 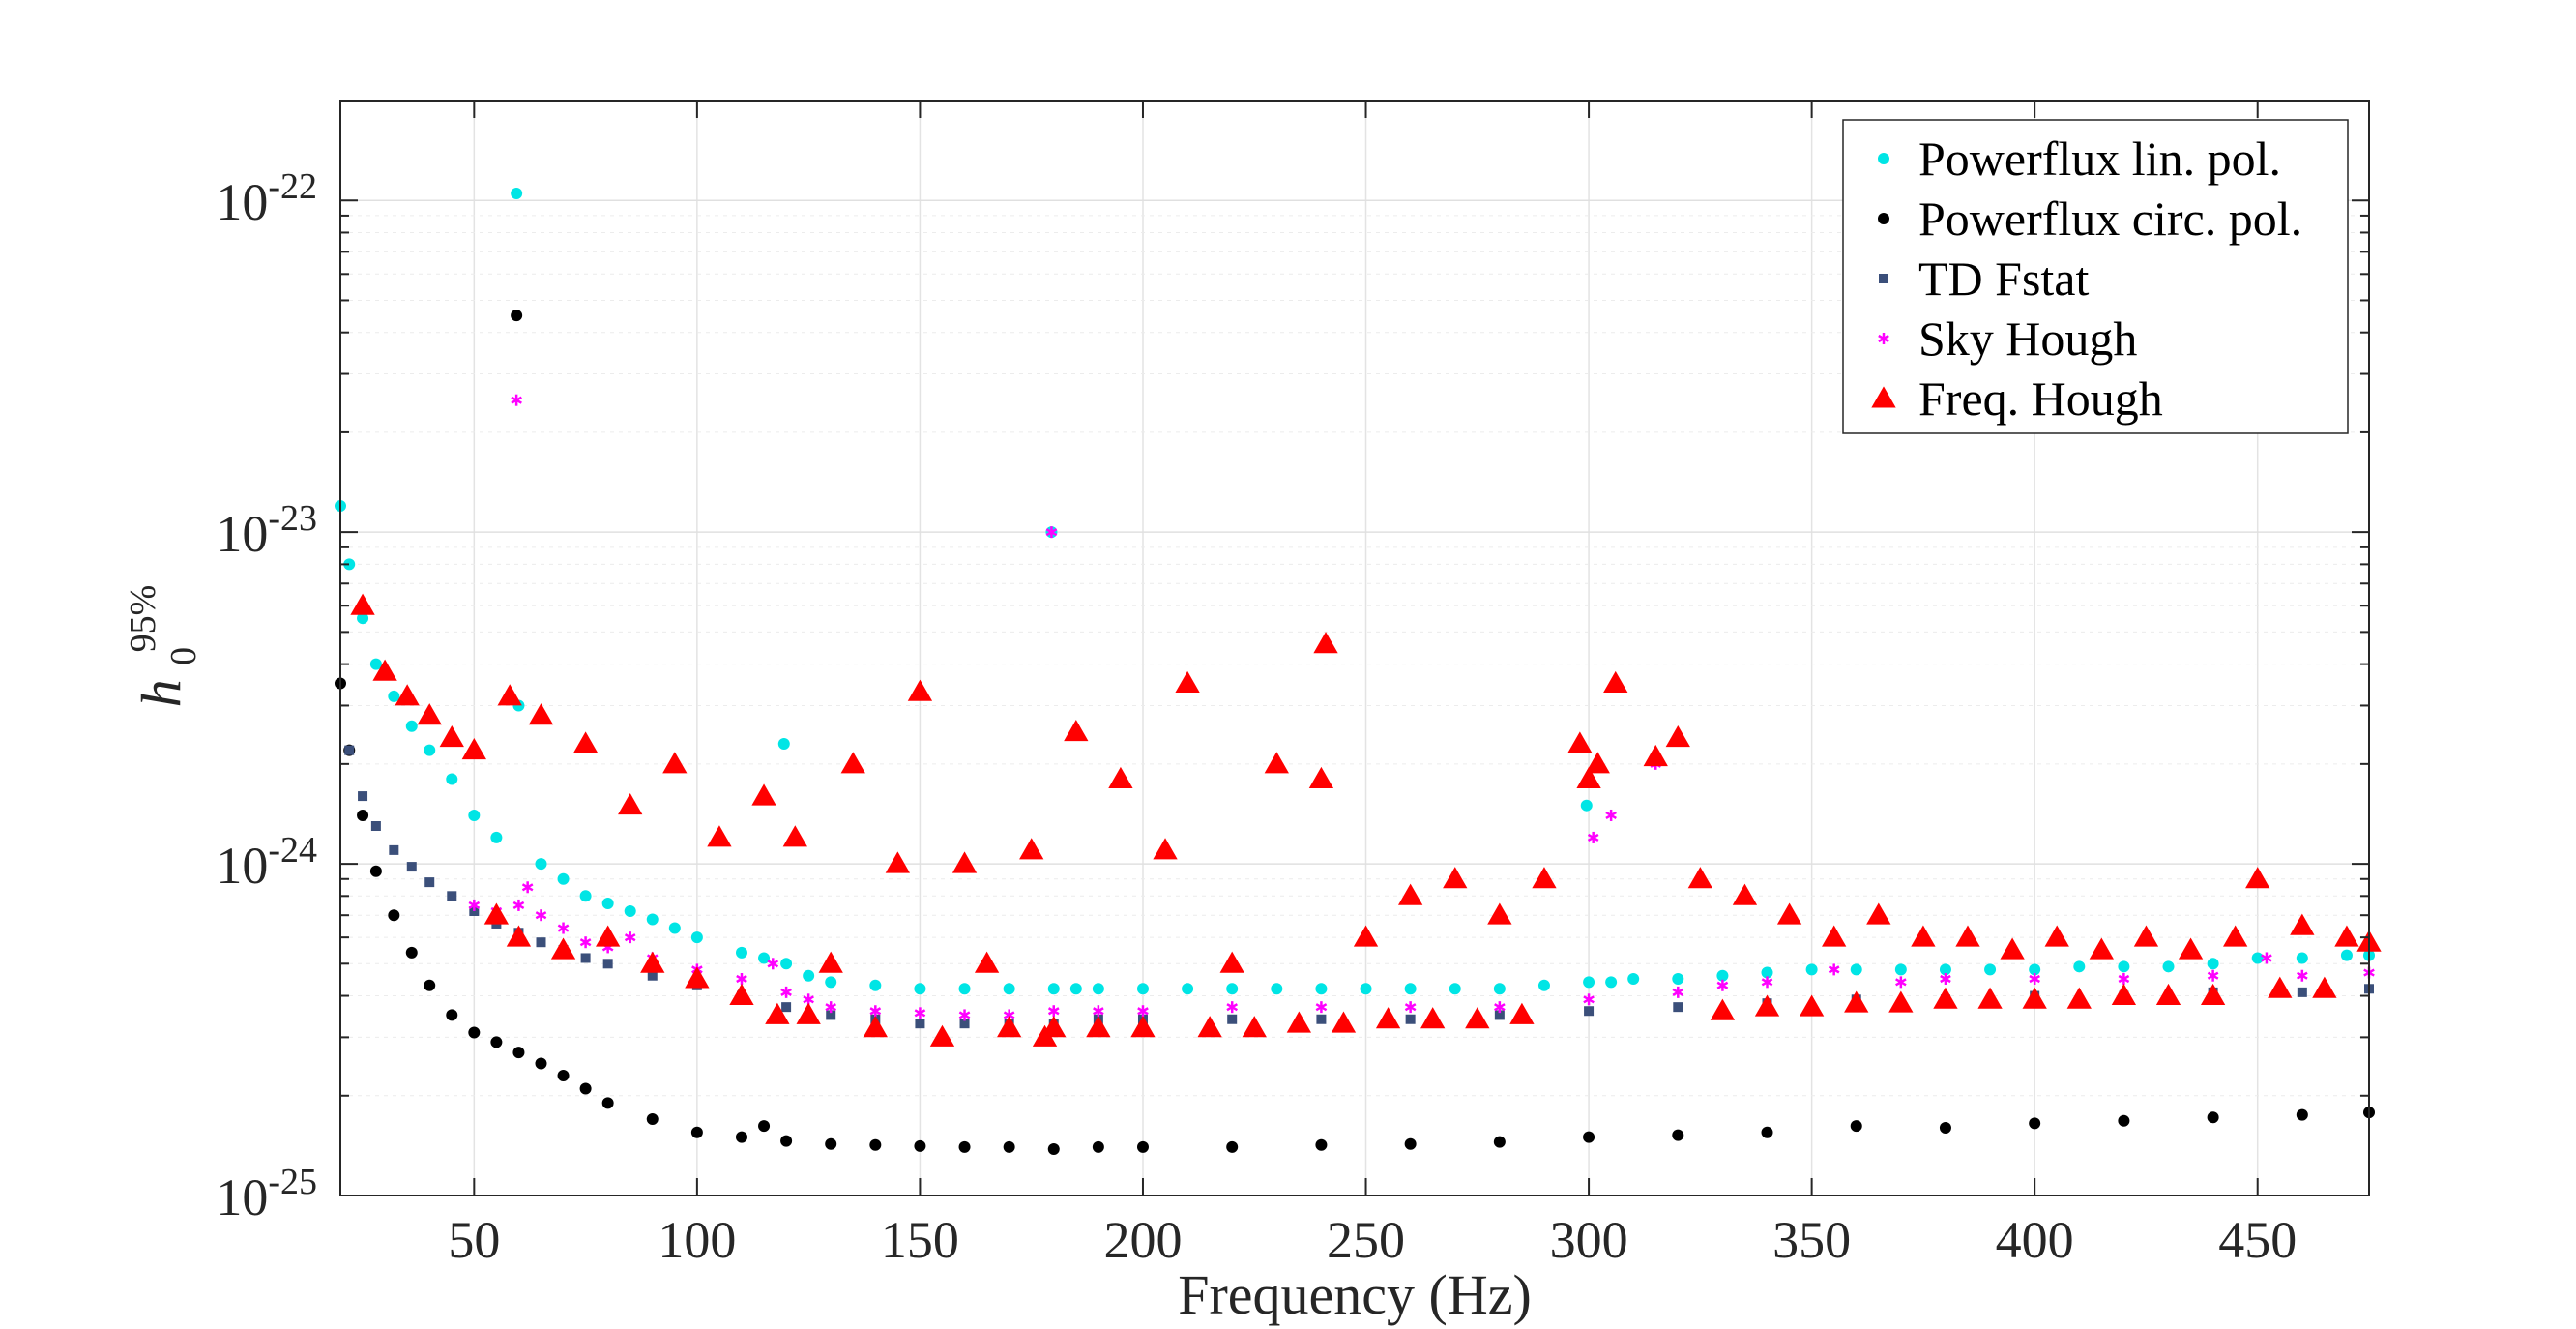 I want to click on legend-label: TD Fstat, so click(x=2004, y=278).